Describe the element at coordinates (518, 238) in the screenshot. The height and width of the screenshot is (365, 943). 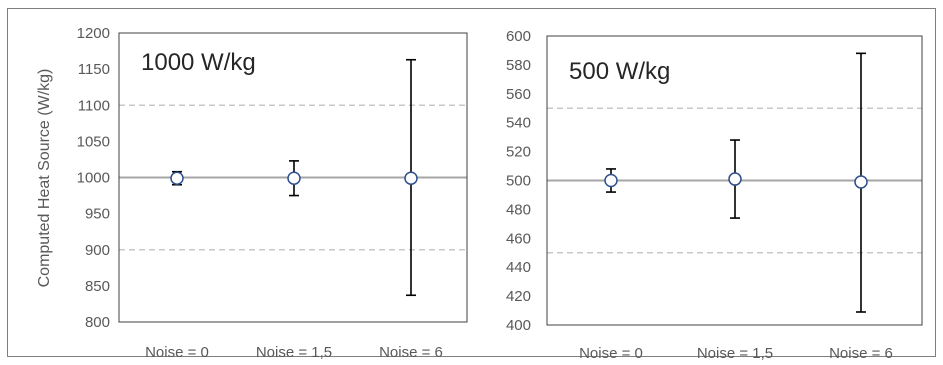
I see `y-tick-label: 460` at that location.